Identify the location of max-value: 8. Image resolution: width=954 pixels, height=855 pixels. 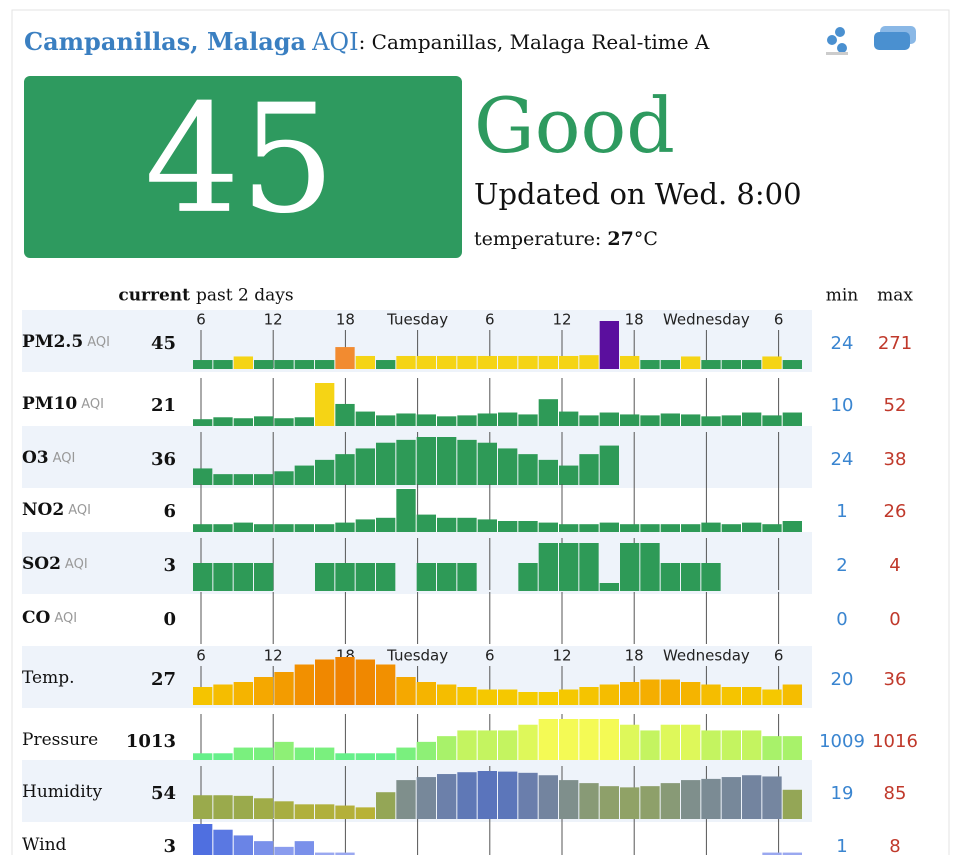
(894, 845).